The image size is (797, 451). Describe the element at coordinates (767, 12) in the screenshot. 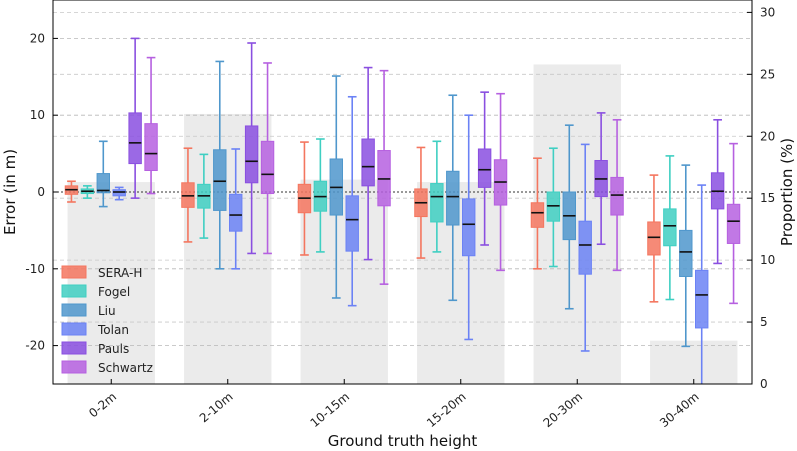

I see `y-tick-label-right: 30` at that location.